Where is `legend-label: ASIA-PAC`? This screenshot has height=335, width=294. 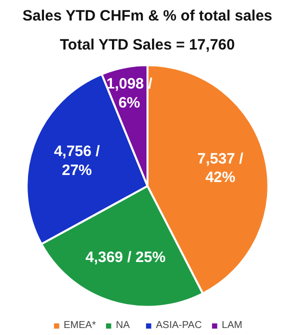 legend-label: ASIA-PAC is located at coordinates (179, 325).